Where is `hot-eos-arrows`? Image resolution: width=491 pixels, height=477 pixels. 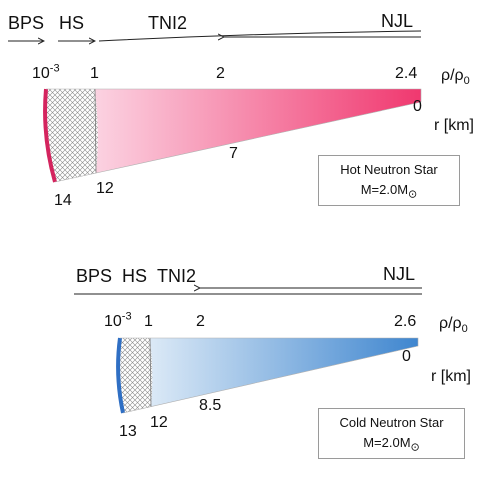 hot-eos-arrows is located at coordinates (215, 36).